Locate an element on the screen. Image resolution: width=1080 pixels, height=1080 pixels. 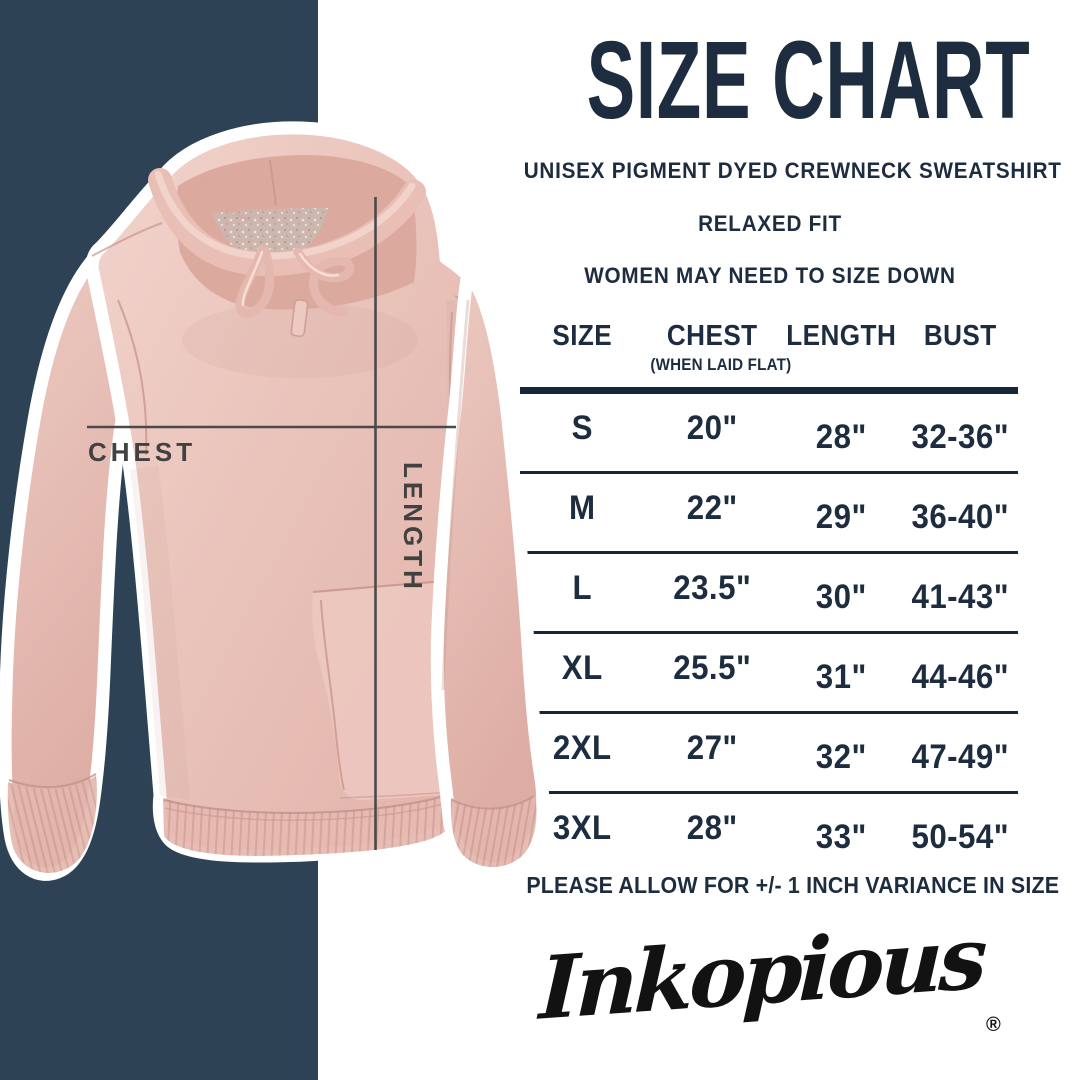
cell-size: XL is located at coordinates (582, 668).